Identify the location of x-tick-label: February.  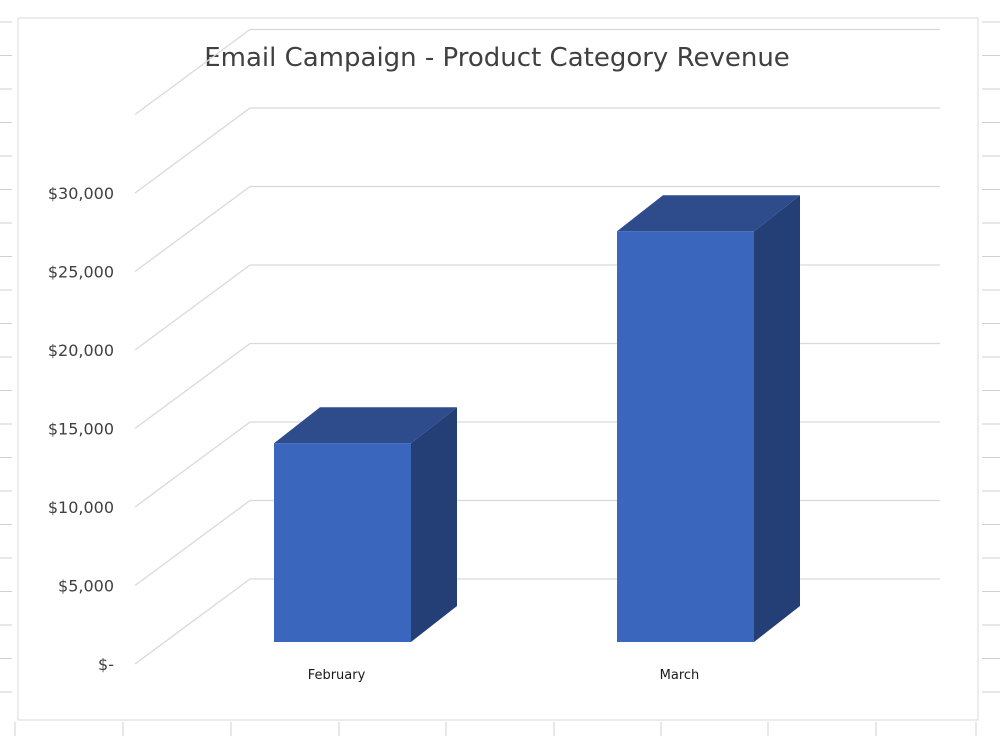
(337, 675).